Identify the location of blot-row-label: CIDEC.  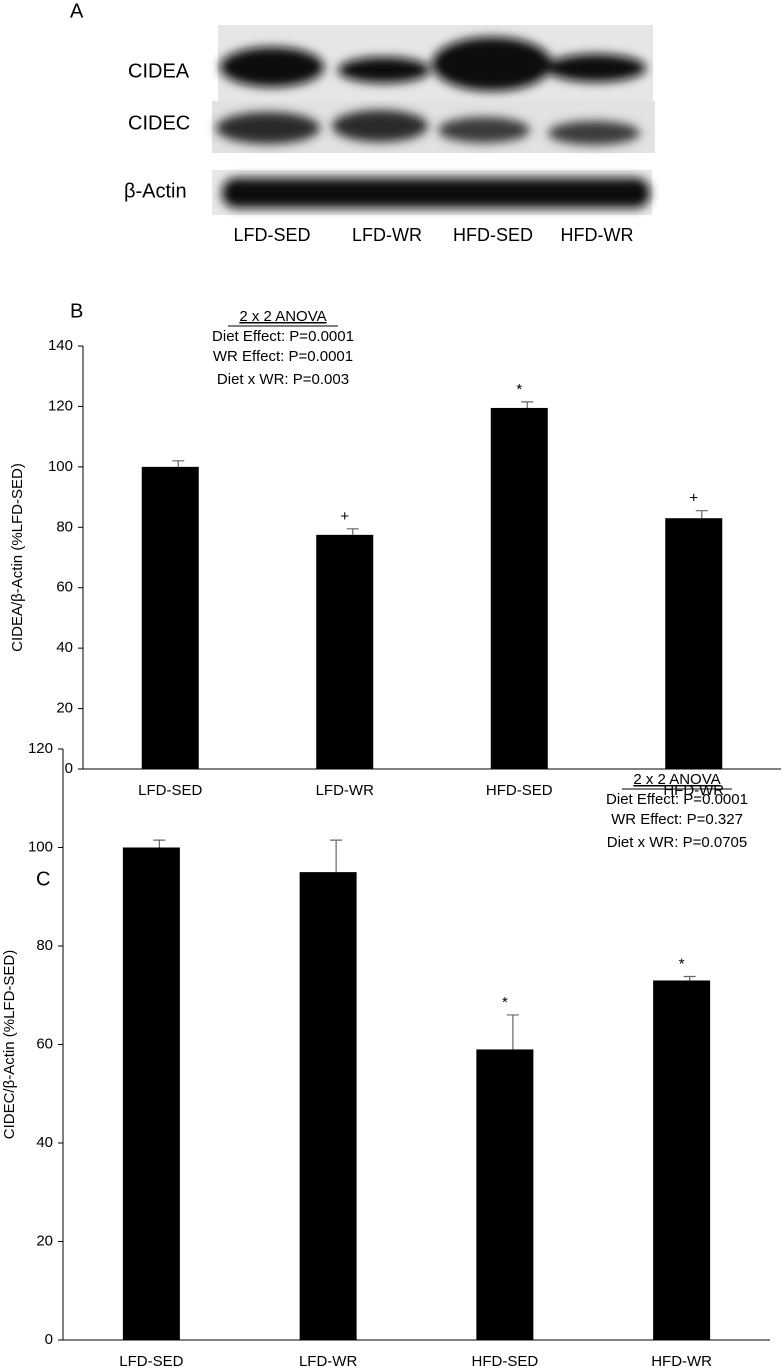
(159, 123).